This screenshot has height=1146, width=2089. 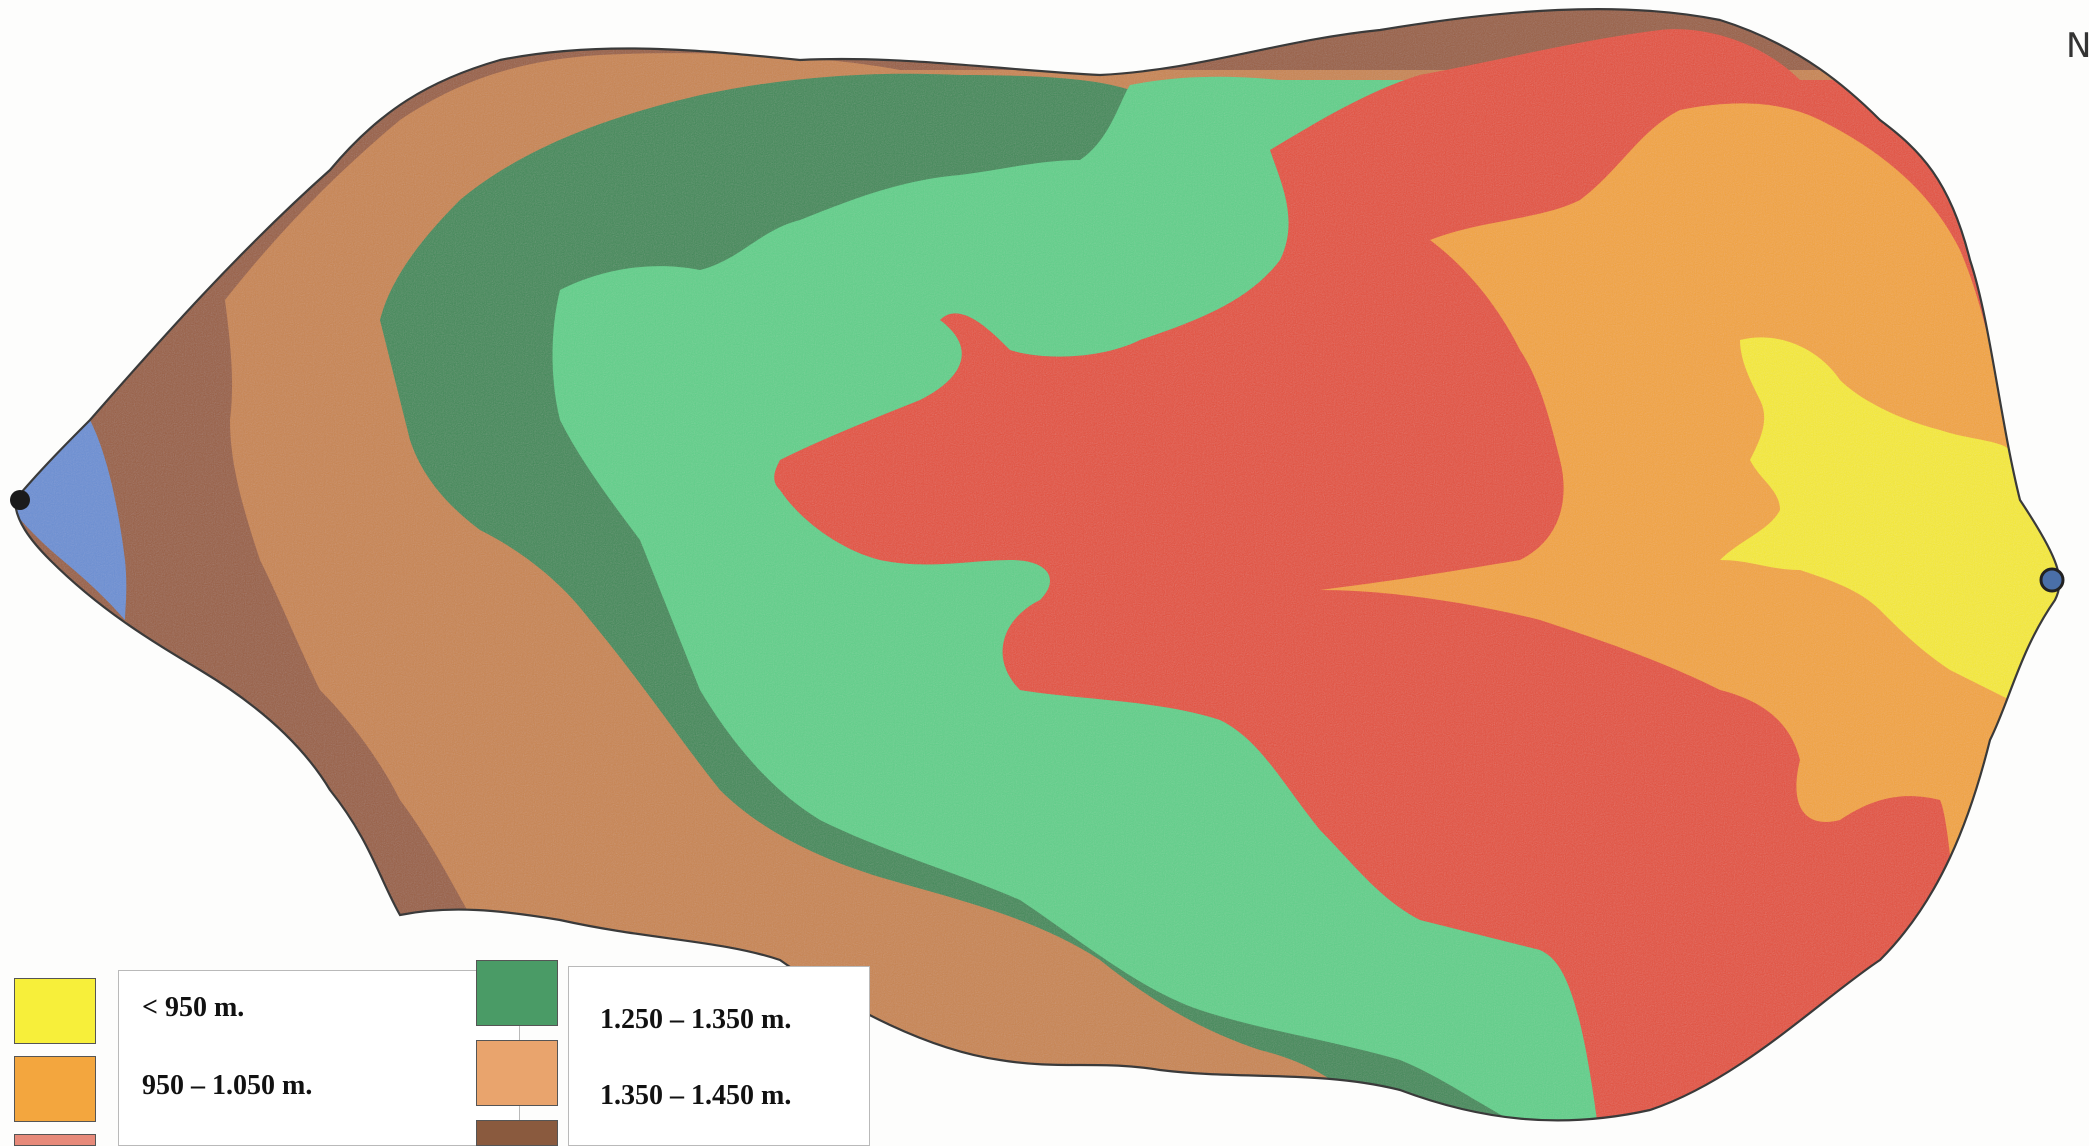 I want to click on legend-label-1350-1450: 1.350 – 1.450 m., so click(x=695, y=1096).